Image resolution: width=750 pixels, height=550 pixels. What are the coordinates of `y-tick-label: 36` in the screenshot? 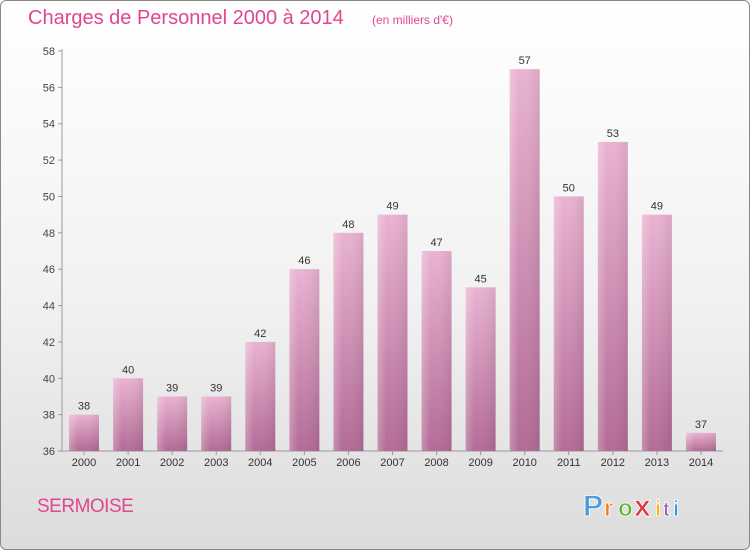 It's located at (49, 452).